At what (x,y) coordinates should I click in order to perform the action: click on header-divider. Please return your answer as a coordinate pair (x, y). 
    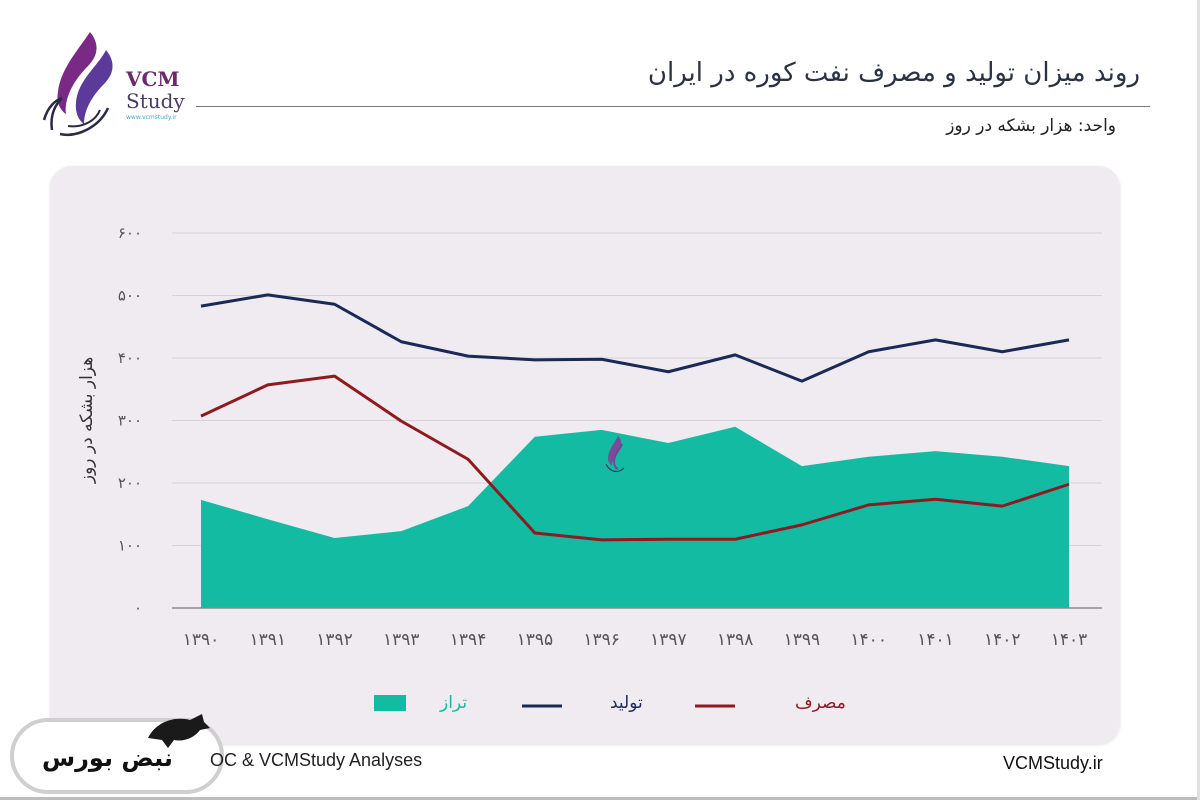
    Looking at the image, I should click on (673, 106).